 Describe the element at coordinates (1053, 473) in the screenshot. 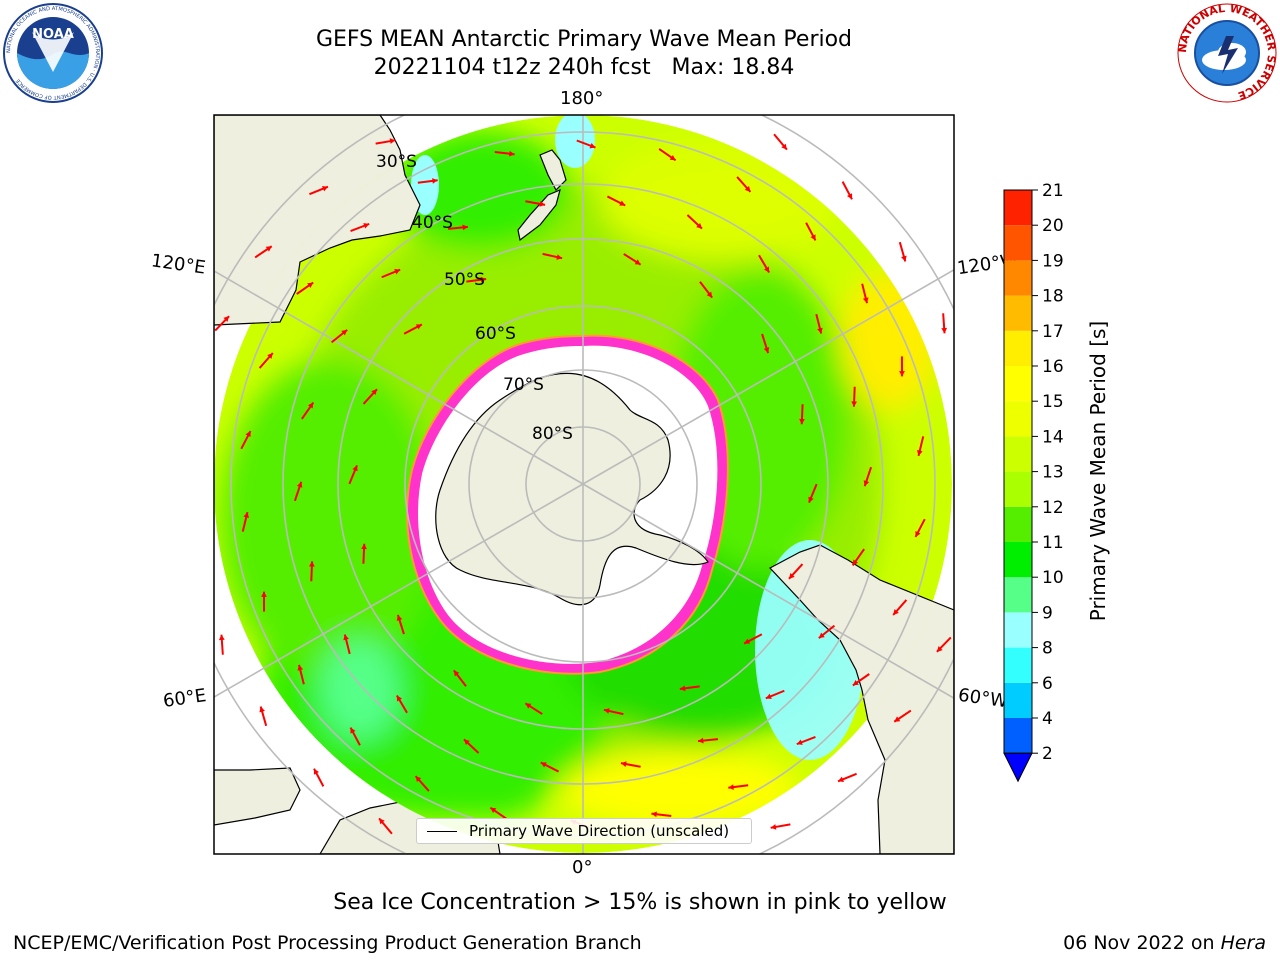

I see `colorbar-tick-label: 13` at that location.